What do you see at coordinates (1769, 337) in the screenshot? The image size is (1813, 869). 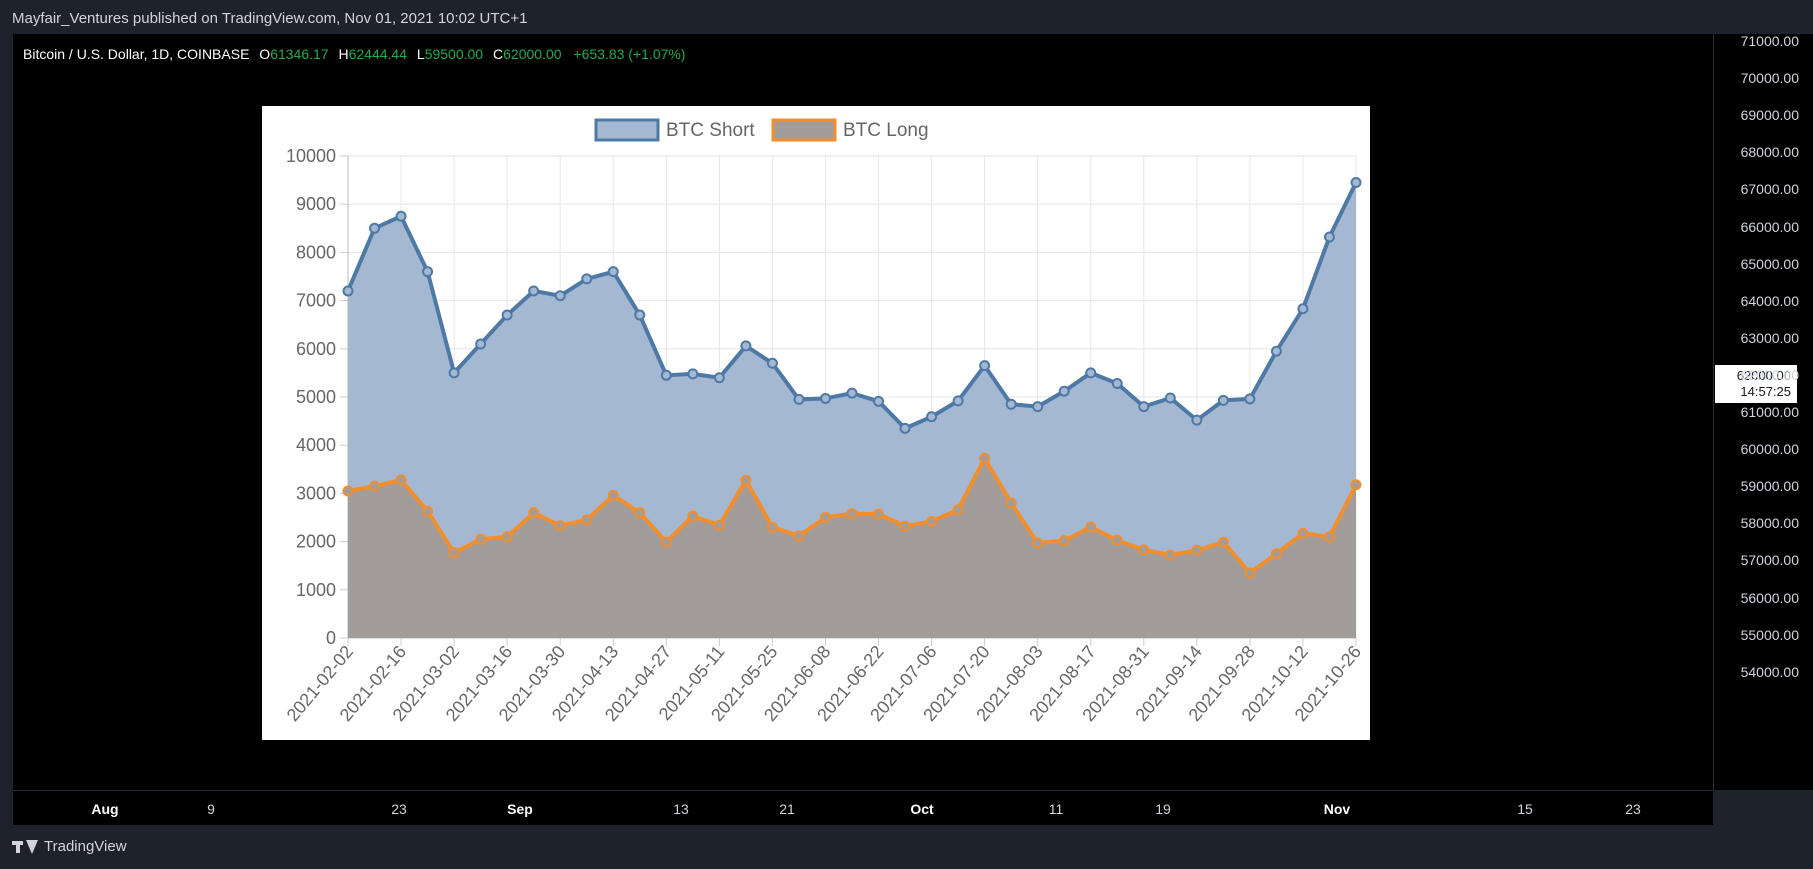 I see `price-tick: 63000.00` at bounding box center [1769, 337].